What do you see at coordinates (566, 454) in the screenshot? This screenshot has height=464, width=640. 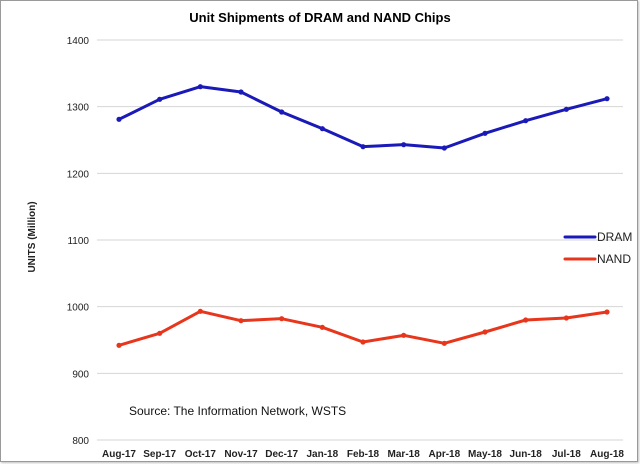 I see `x-tick-label: Jul-18` at bounding box center [566, 454].